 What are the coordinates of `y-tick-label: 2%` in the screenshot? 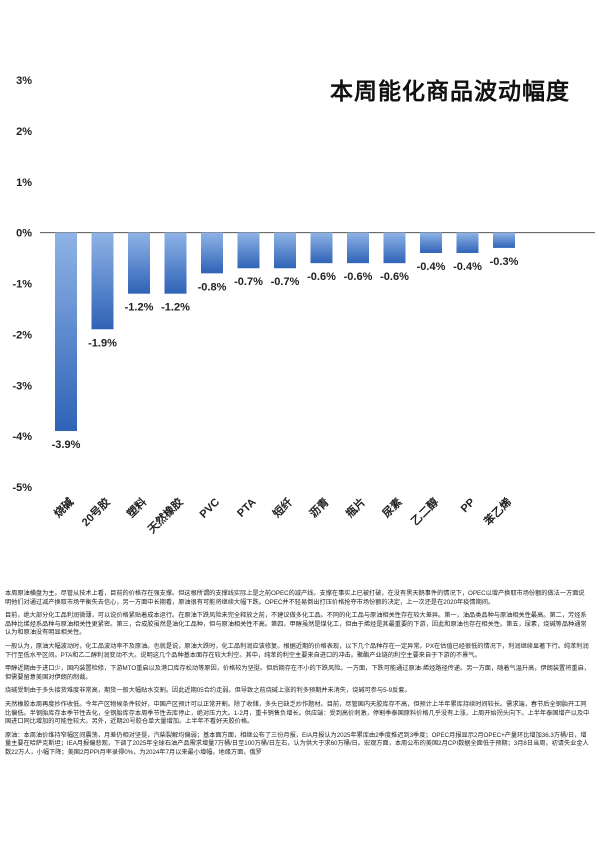 It's located at (24, 132).